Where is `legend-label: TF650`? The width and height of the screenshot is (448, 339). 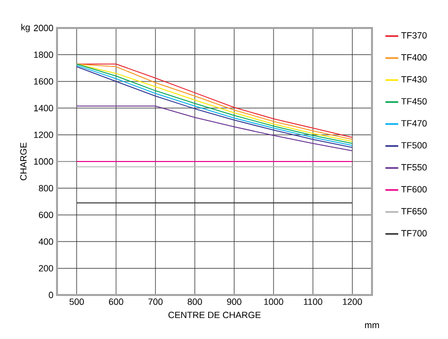
legend-label: TF650 is located at coordinates (414, 211).